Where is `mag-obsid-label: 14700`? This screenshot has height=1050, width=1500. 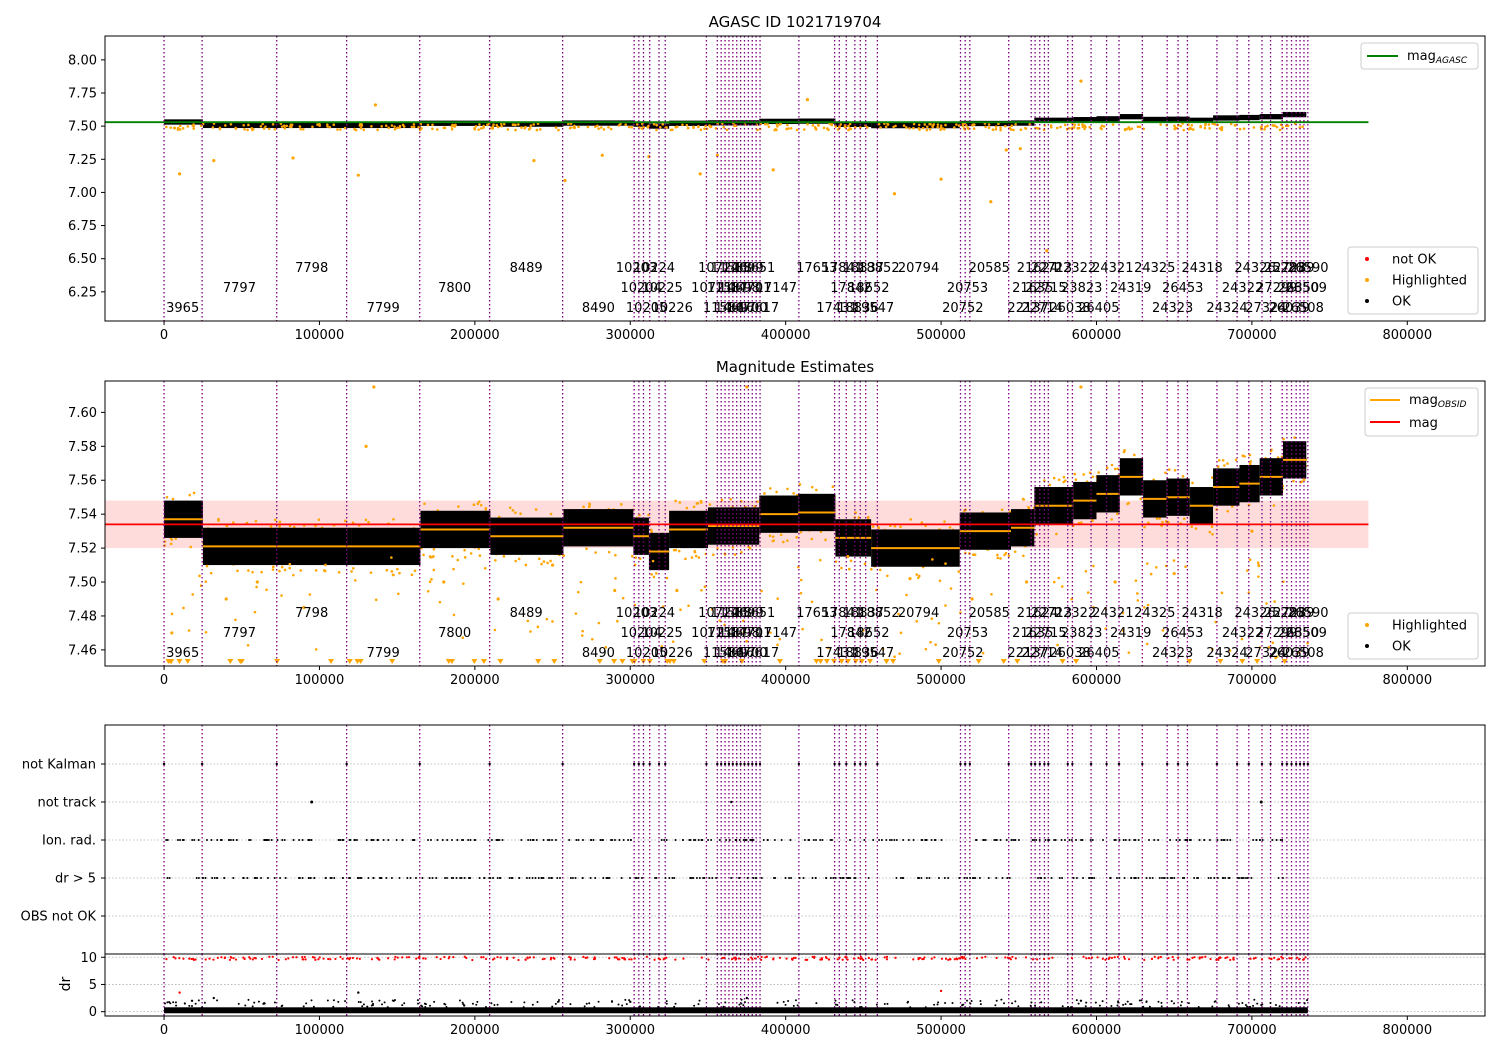 mag-obsid-label: 14700 is located at coordinates (746, 653).